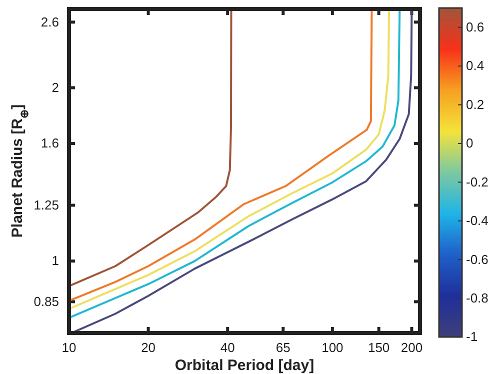 Image resolution: width=492 pixels, height=374 pixels. What do you see at coordinates (46, 204) in the screenshot?
I see `y-tick-label: 1.25` at bounding box center [46, 204].